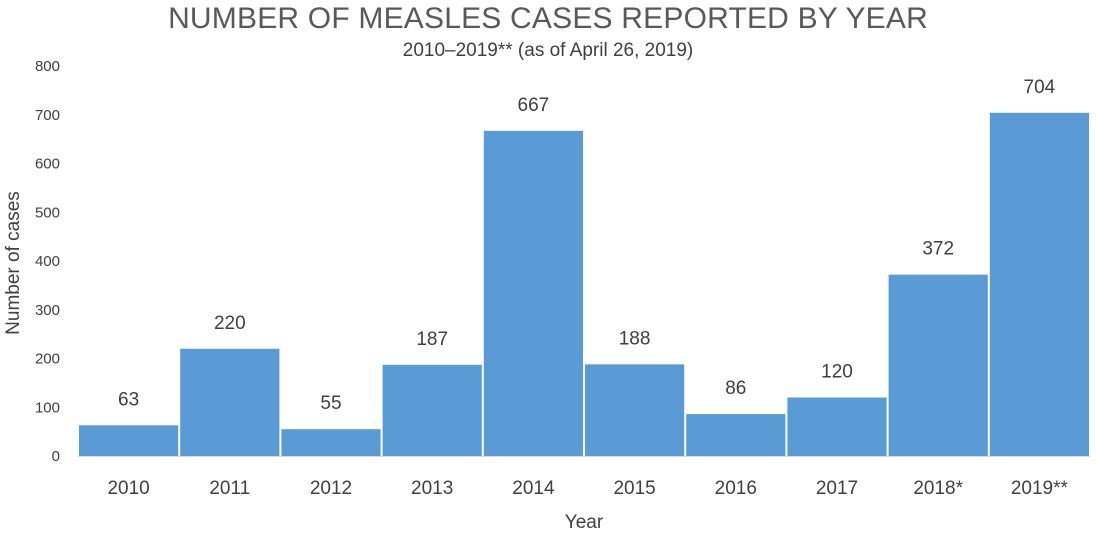 This screenshot has height=536, width=1096. I want to click on y-tick-label: 100, so click(47, 407).